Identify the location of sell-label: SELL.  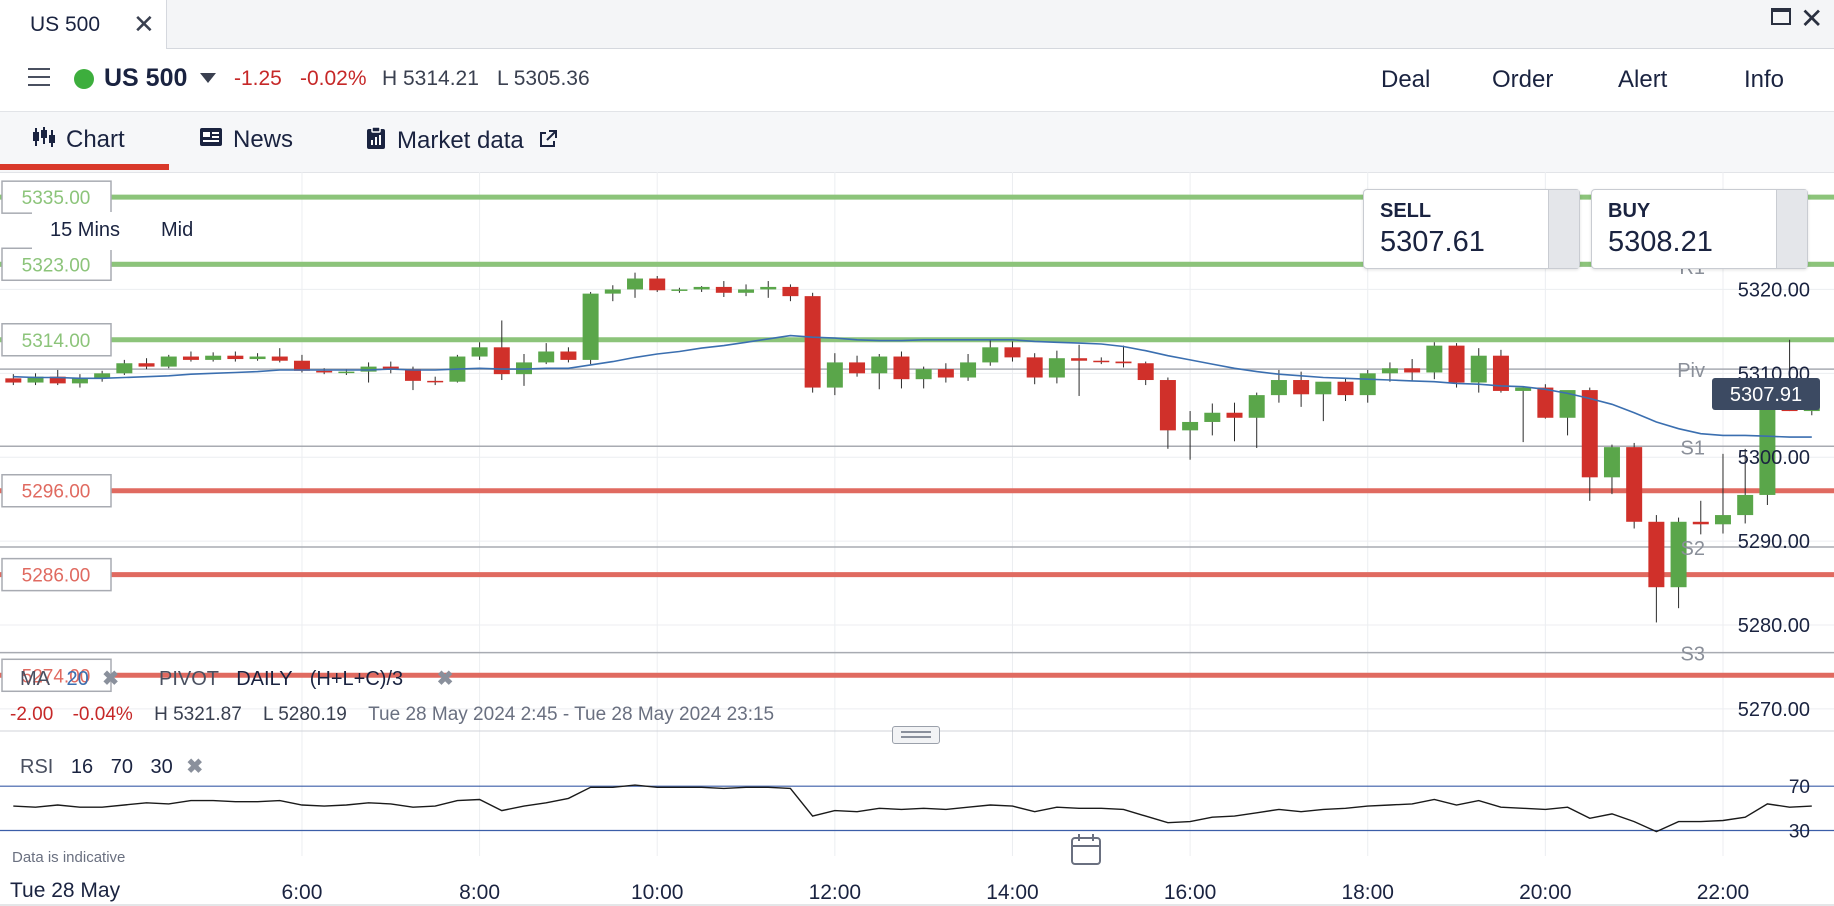
(1406, 211).